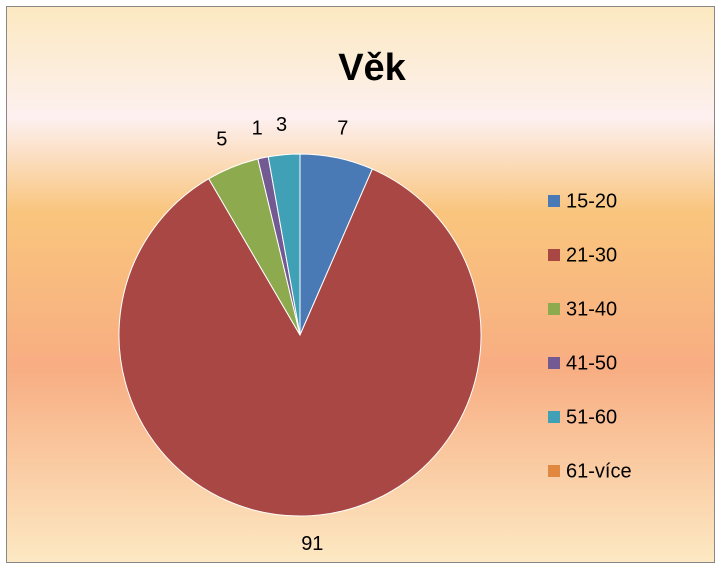  Describe the element at coordinates (591, 417) in the screenshot. I see `legend-label: 51-60` at that location.